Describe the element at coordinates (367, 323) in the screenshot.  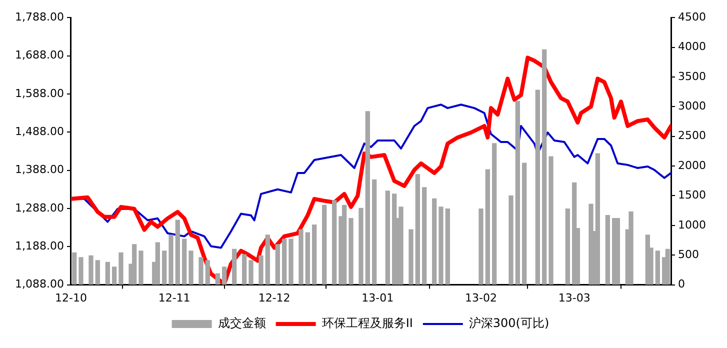
I see `legend-label: 环保工程及服务II` at that location.